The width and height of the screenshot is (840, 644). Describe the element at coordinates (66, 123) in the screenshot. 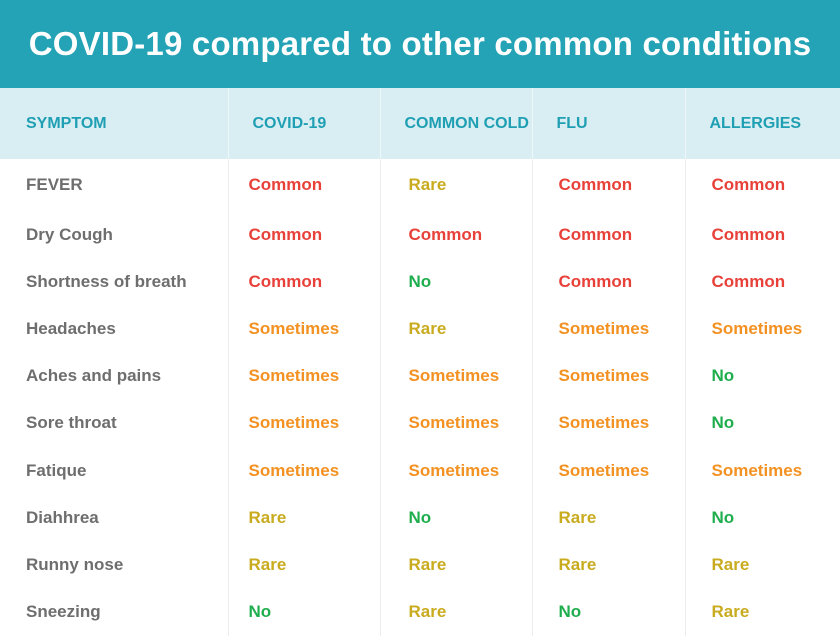

I see `header-symptom: SYMPTOM` at that location.